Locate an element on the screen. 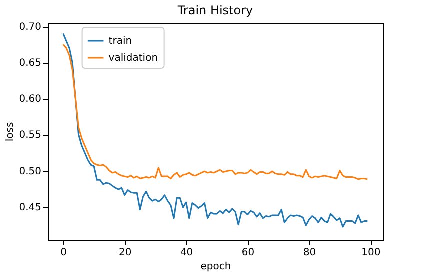 This screenshot has height=279, width=424. x-tick-label: 20 is located at coordinates (125, 253).